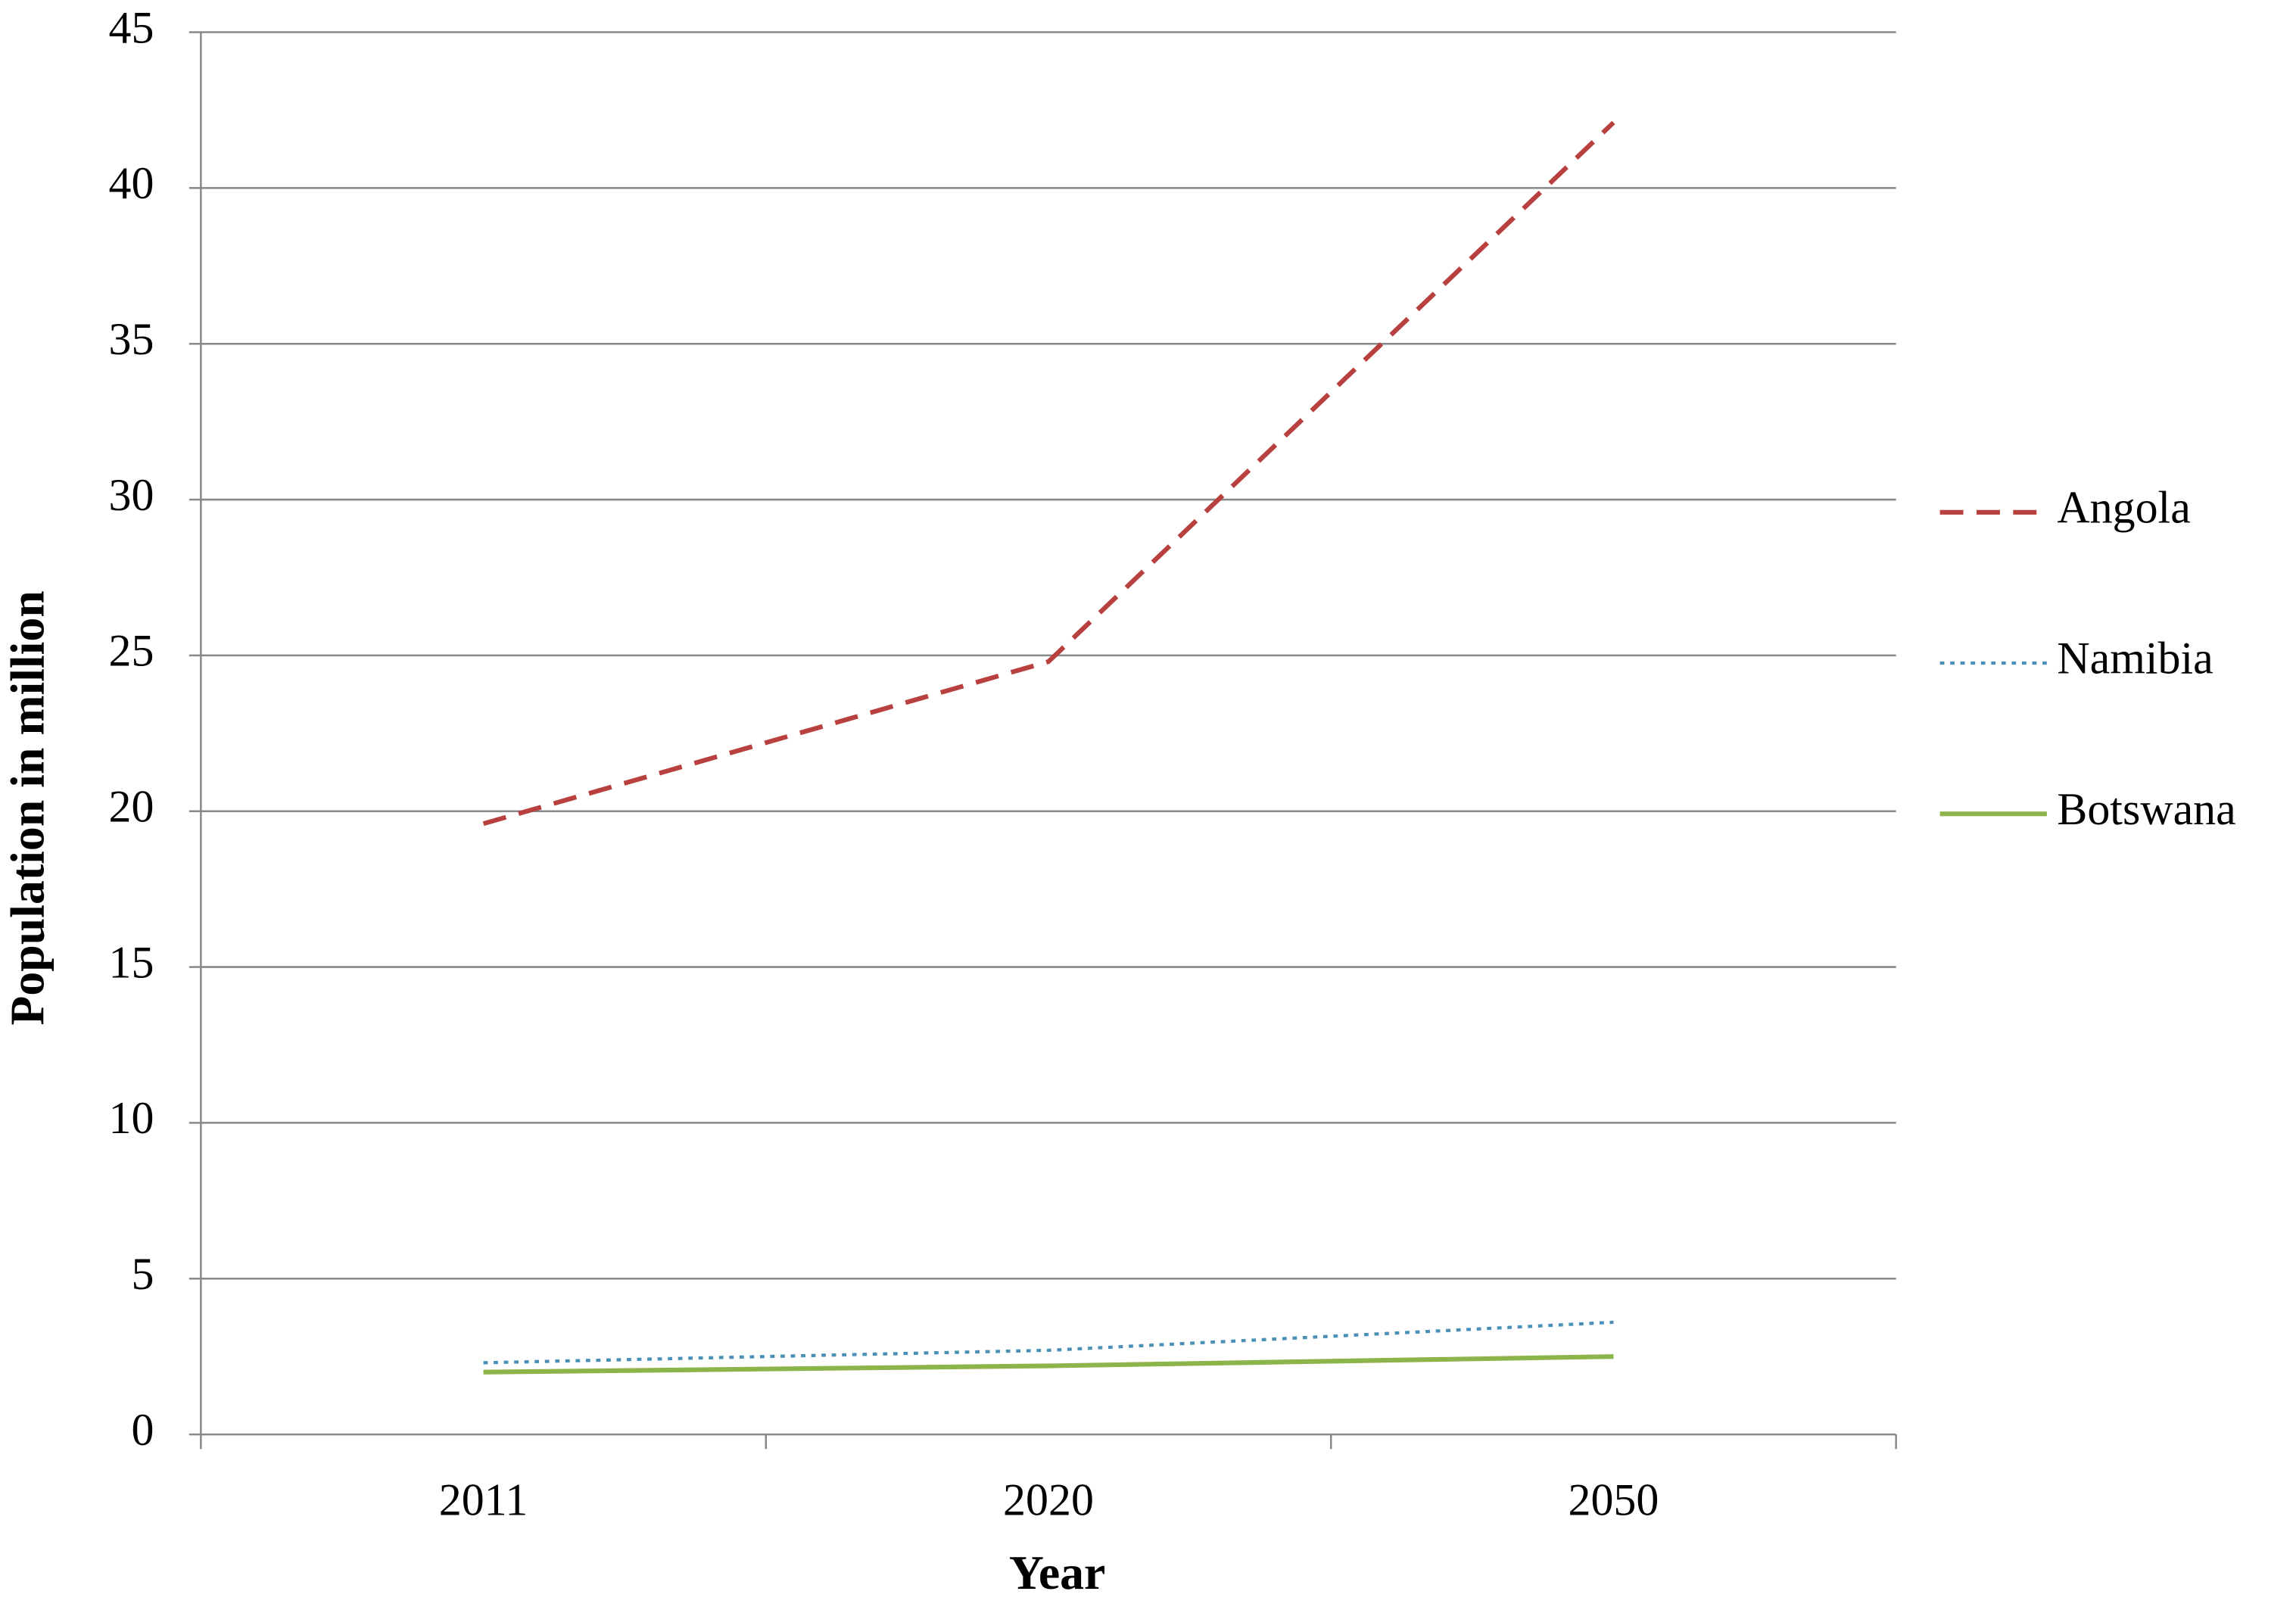 The height and width of the screenshot is (1613, 2296). What do you see at coordinates (143, 1274) in the screenshot?
I see `y-tick-label: 5` at bounding box center [143, 1274].